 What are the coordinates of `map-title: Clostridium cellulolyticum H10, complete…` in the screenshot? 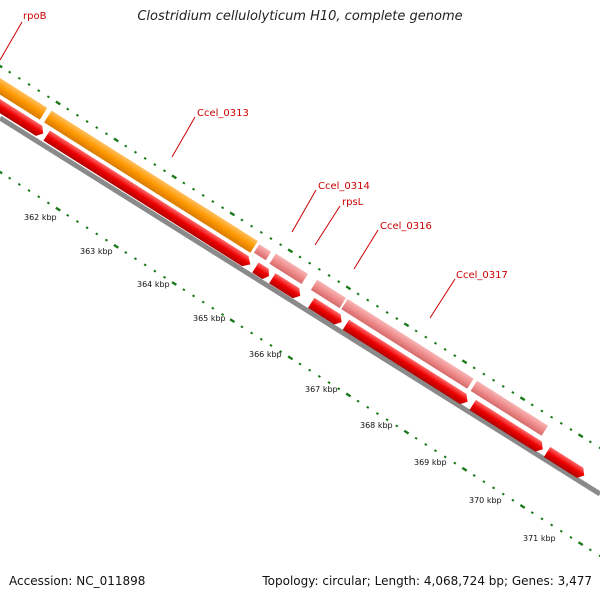 It's located at (300, 16).